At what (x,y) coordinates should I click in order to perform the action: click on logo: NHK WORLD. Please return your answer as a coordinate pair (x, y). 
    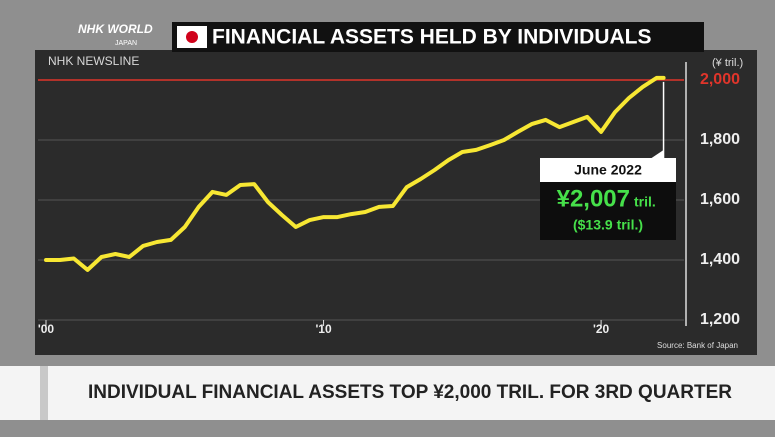
    Looking at the image, I should click on (115, 29).